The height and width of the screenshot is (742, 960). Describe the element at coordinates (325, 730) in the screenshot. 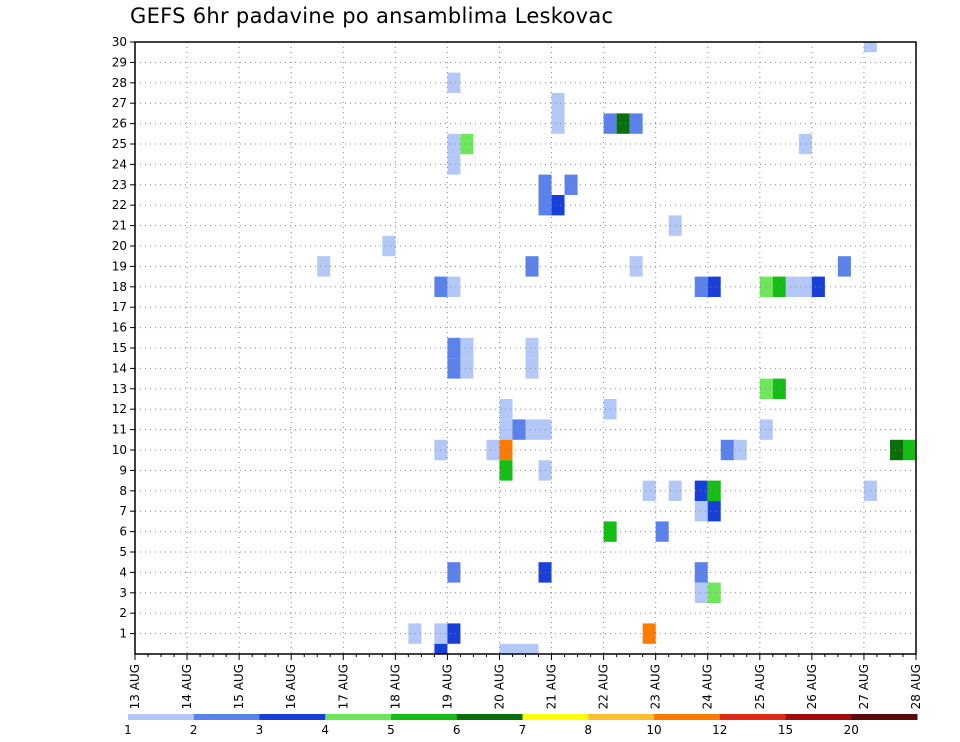

I see `legend-label: 4` at that location.